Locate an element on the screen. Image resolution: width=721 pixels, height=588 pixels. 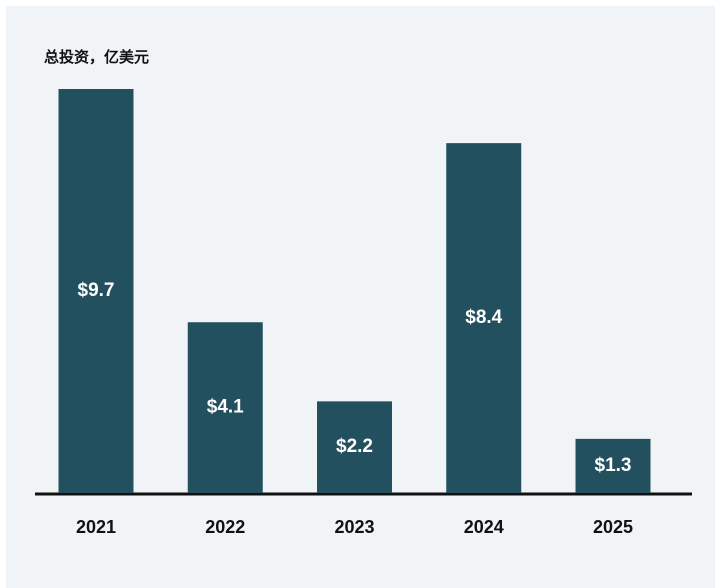
value-label: $9.7 is located at coordinates (96, 290).